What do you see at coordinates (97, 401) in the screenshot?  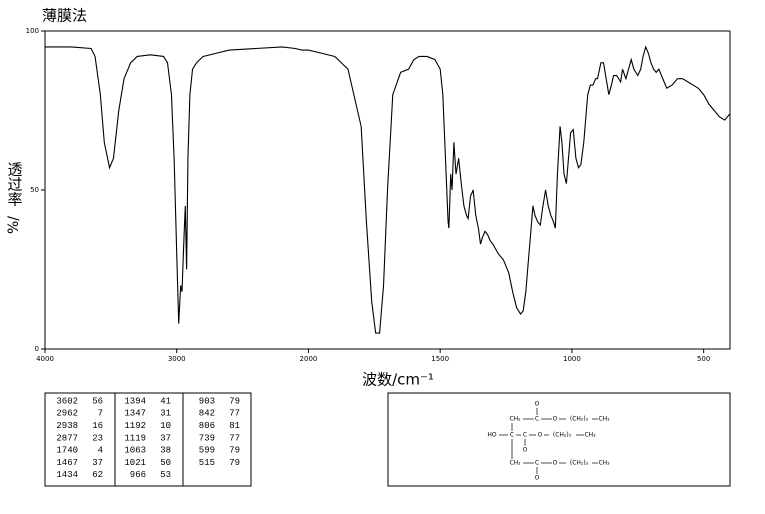 I see `peak-transmittance: 56` at bounding box center [97, 401].